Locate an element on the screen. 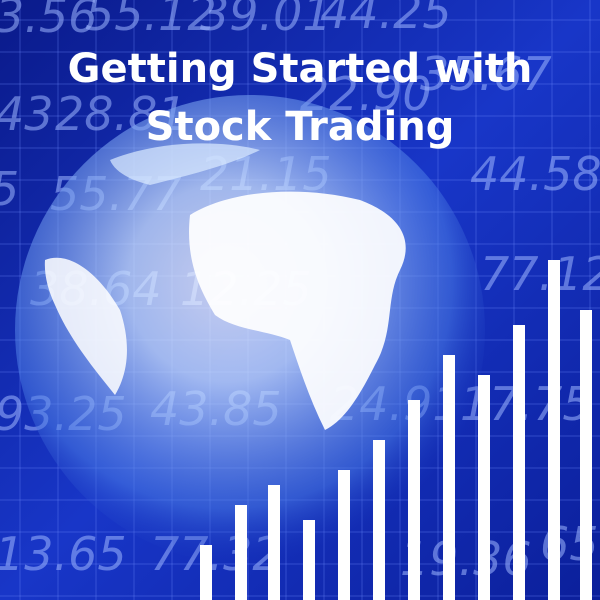 This screenshot has width=600, height=600. ticker-number: 13.65 is located at coordinates (63, 554).